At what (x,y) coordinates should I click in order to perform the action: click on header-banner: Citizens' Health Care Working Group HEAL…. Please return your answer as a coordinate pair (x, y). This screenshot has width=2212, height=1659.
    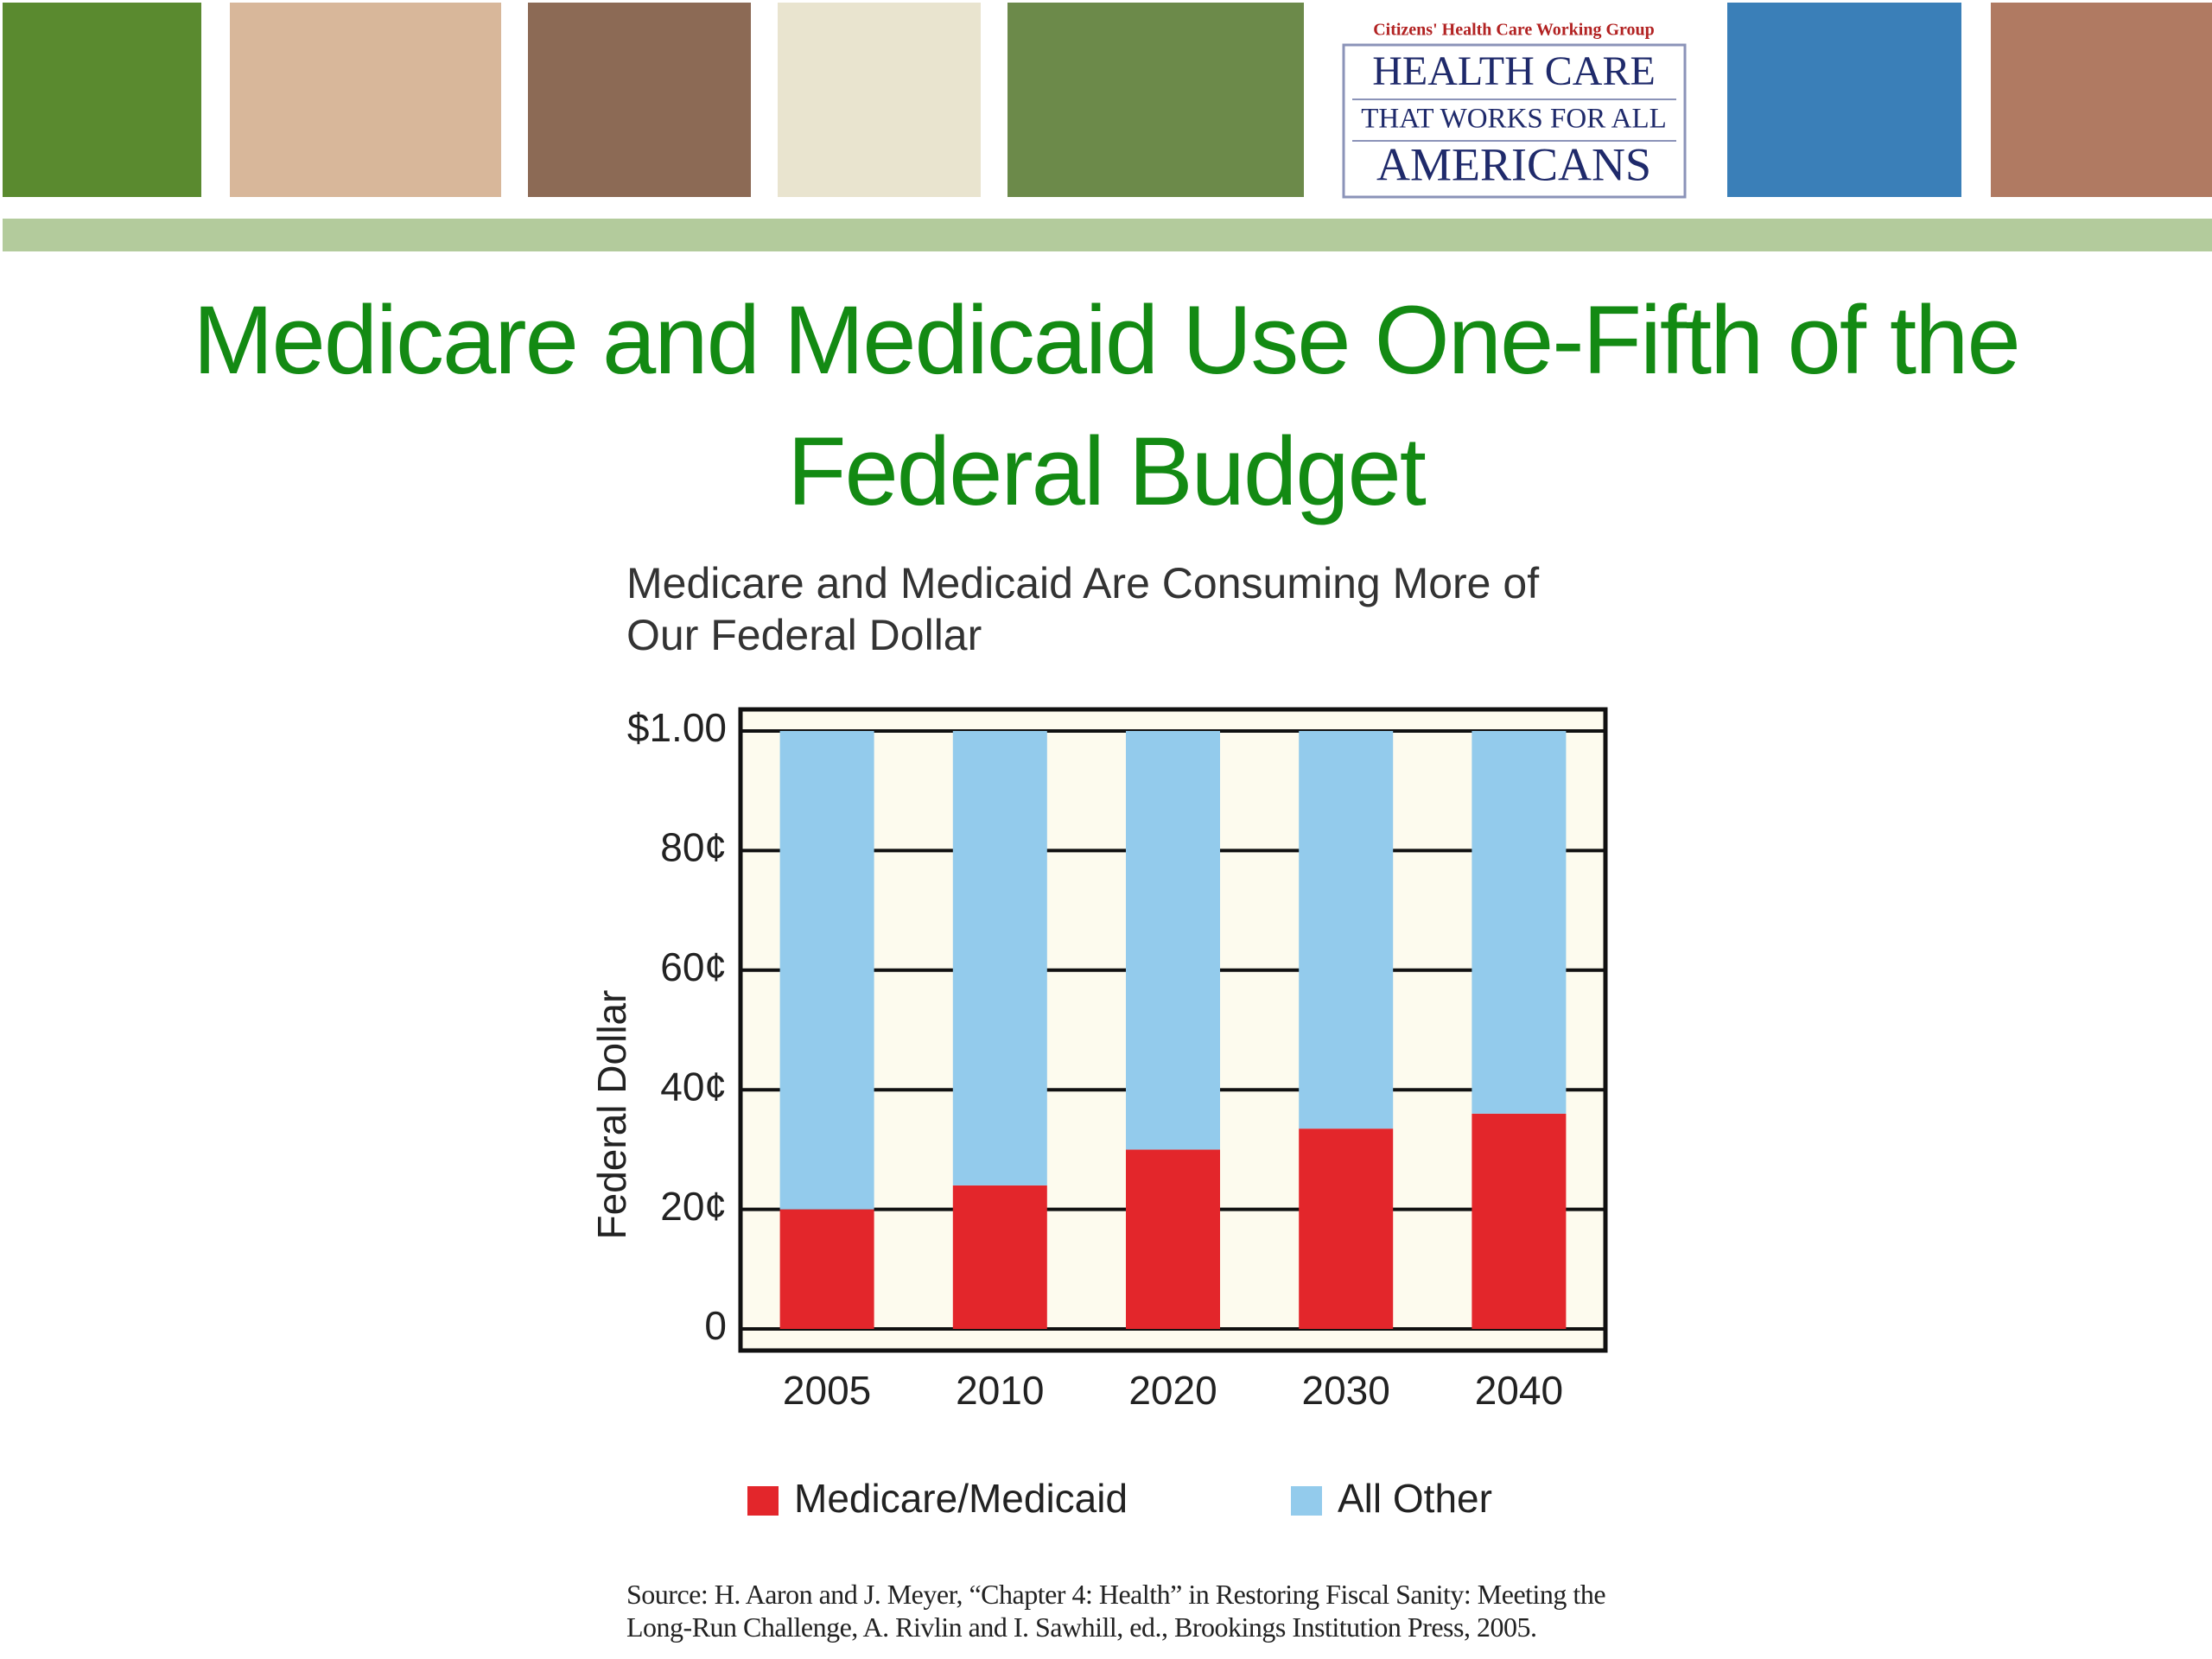
    Looking at the image, I should click on (1107, 127).